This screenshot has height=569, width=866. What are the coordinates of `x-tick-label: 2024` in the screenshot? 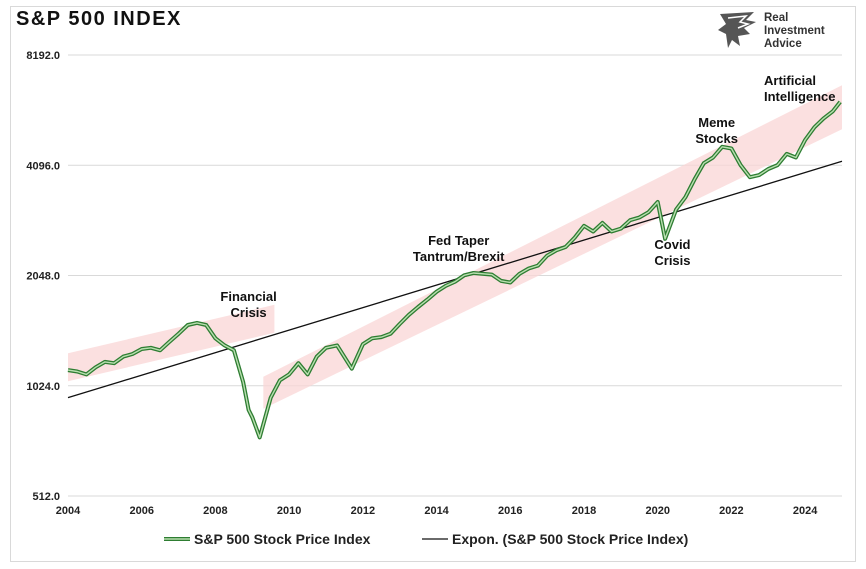 It's located at (805, 511).